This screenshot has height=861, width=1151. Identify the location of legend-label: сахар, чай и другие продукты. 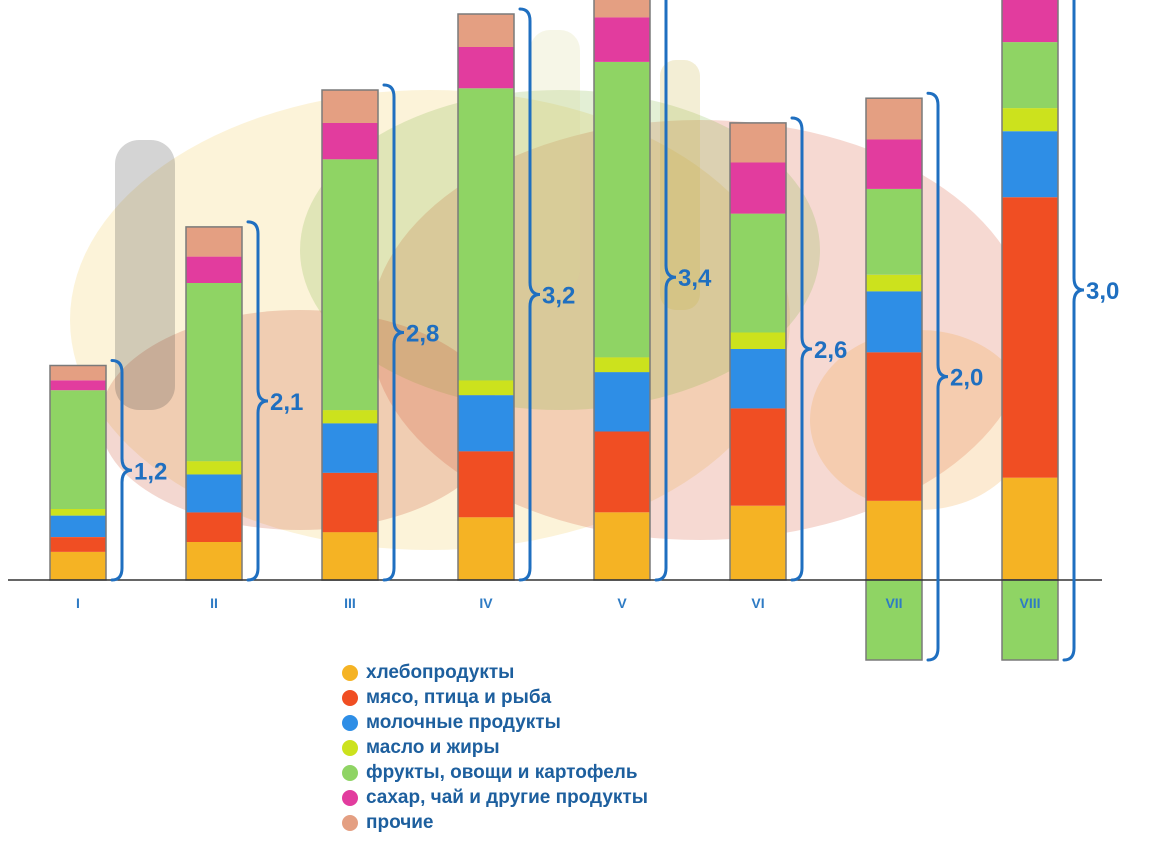
(507, 797).